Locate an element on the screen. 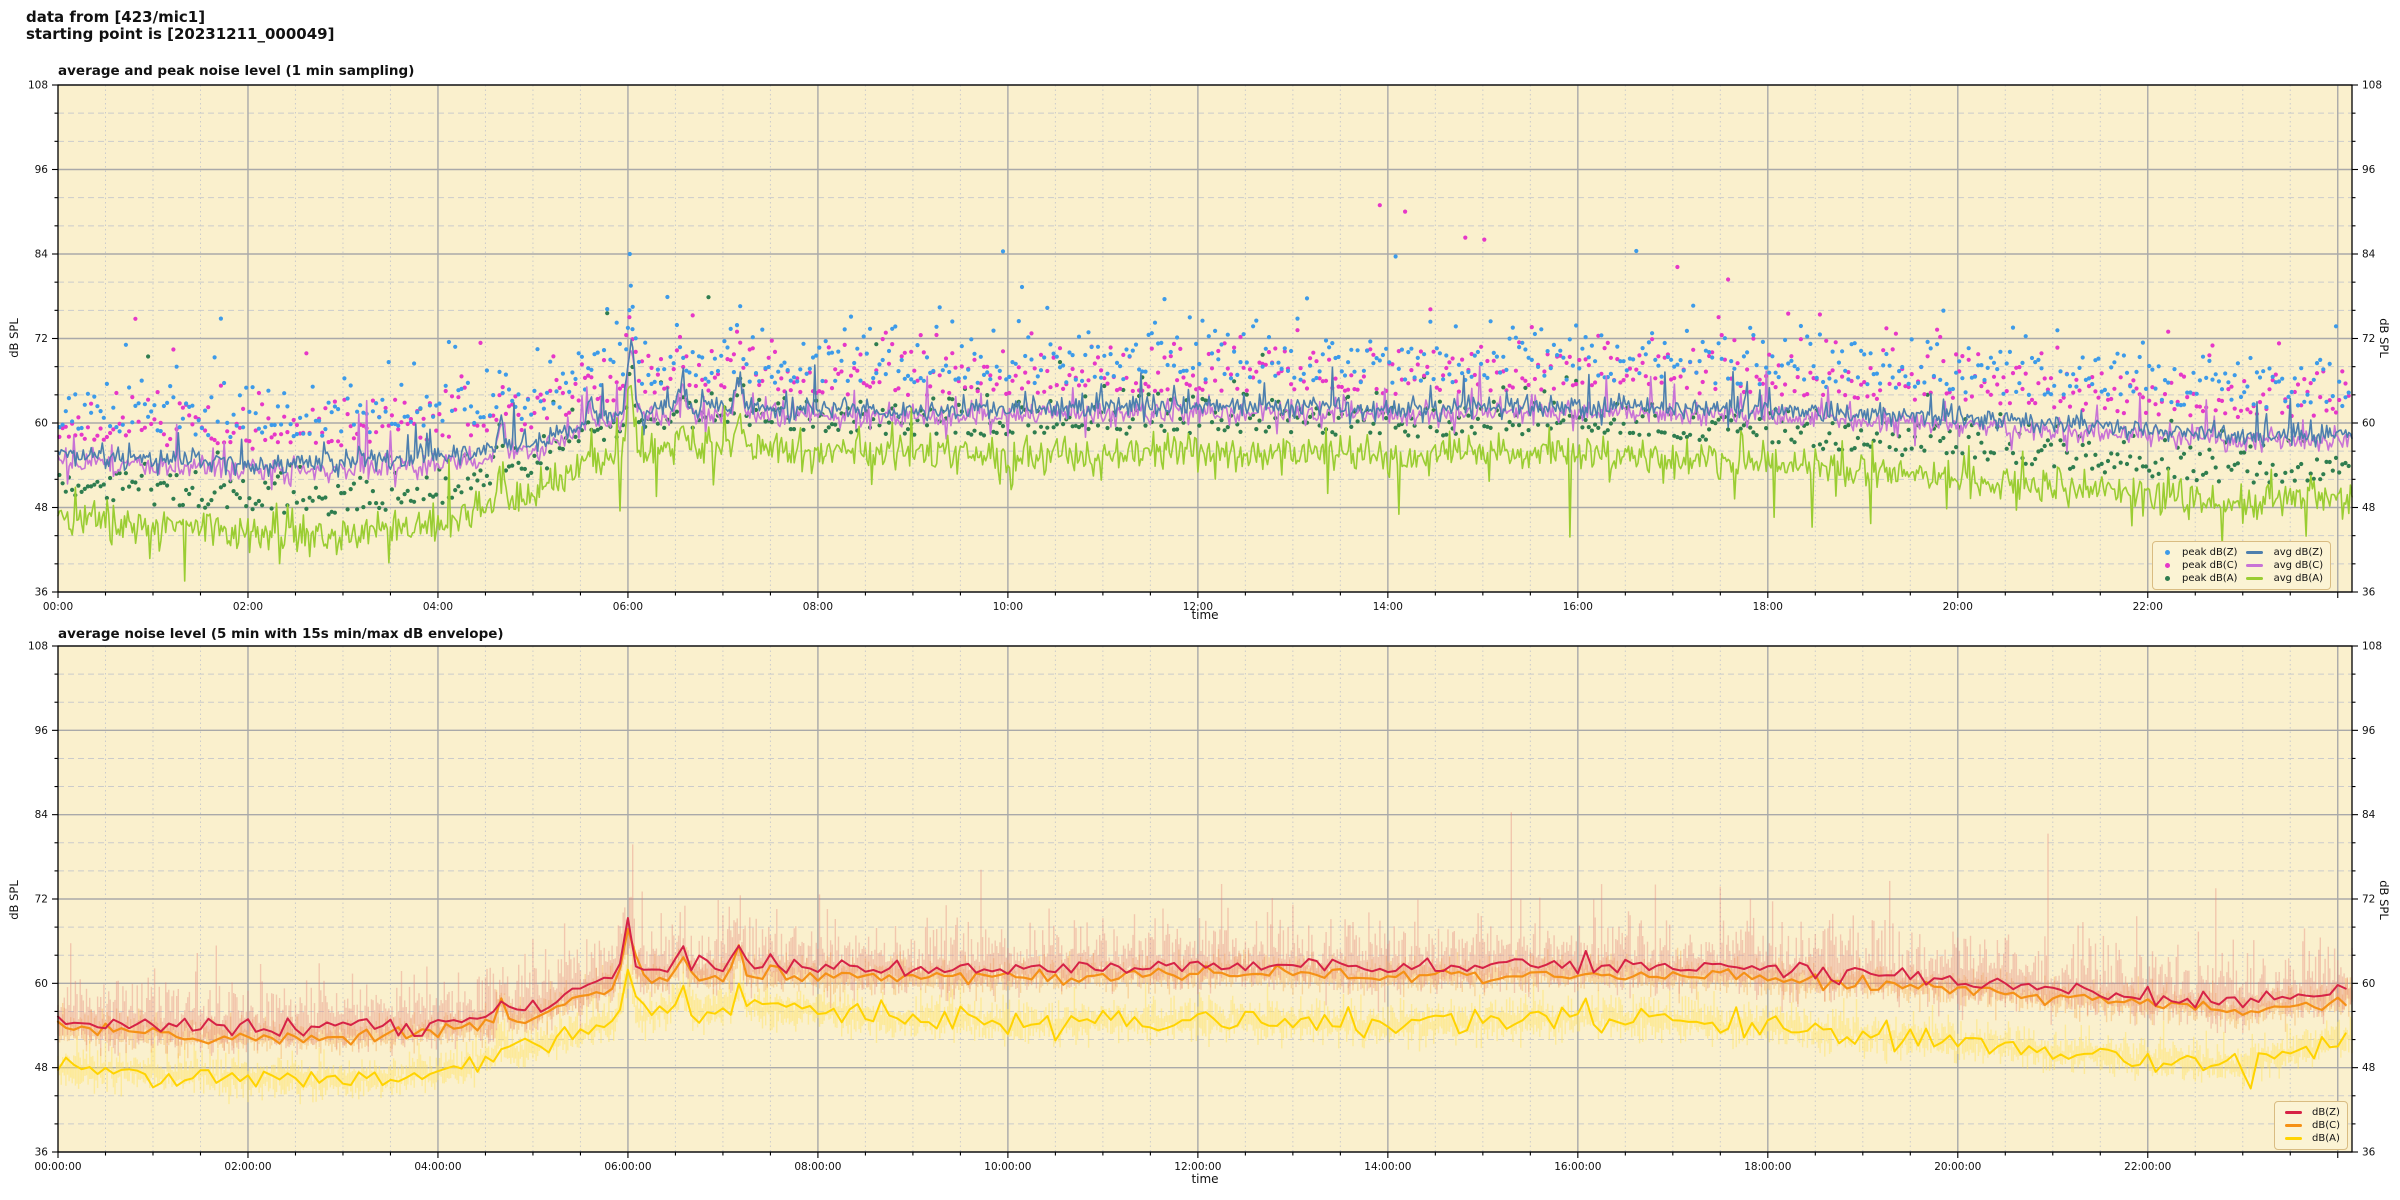 The width and height of the screenshot is (2400, 1200). top-chart-xlabel: time is located at coordinates (1205, 615).